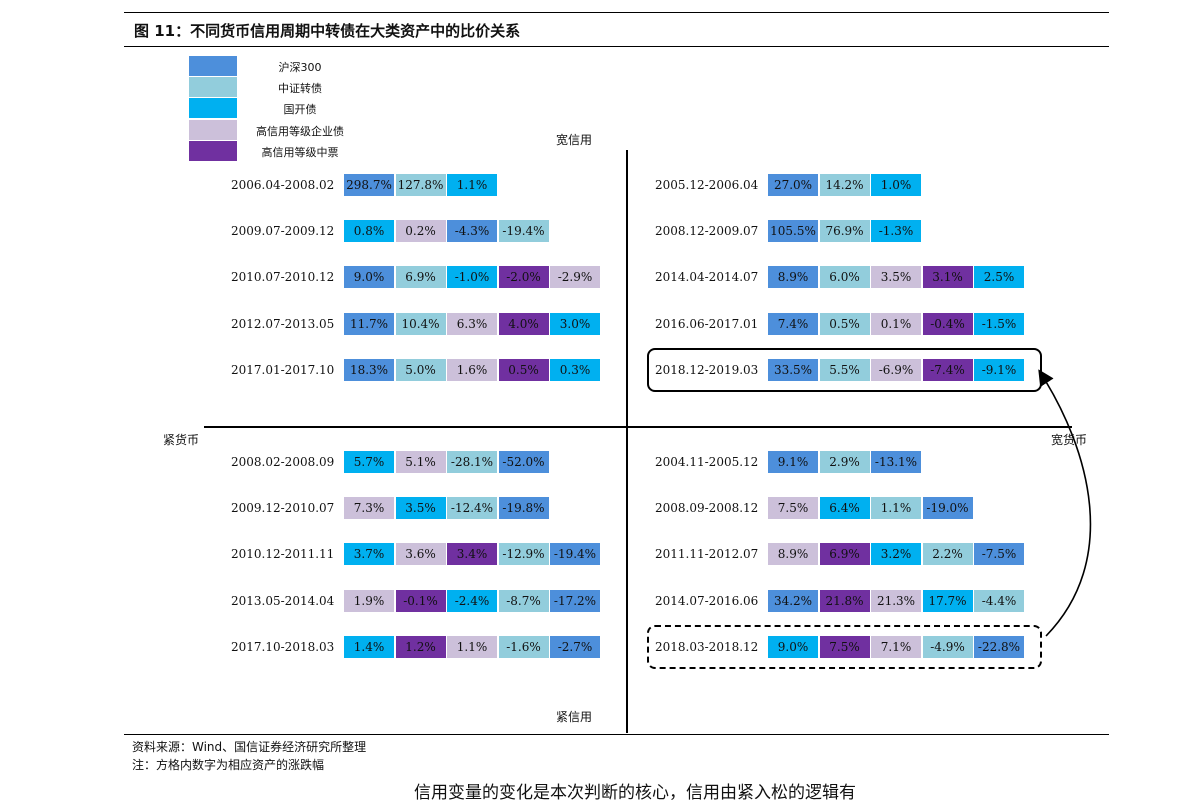 This screenshot has height=803, width=1191. Describe the element at coordinates (844, 646) in the screenshot. I see `highlight-box` at that location.